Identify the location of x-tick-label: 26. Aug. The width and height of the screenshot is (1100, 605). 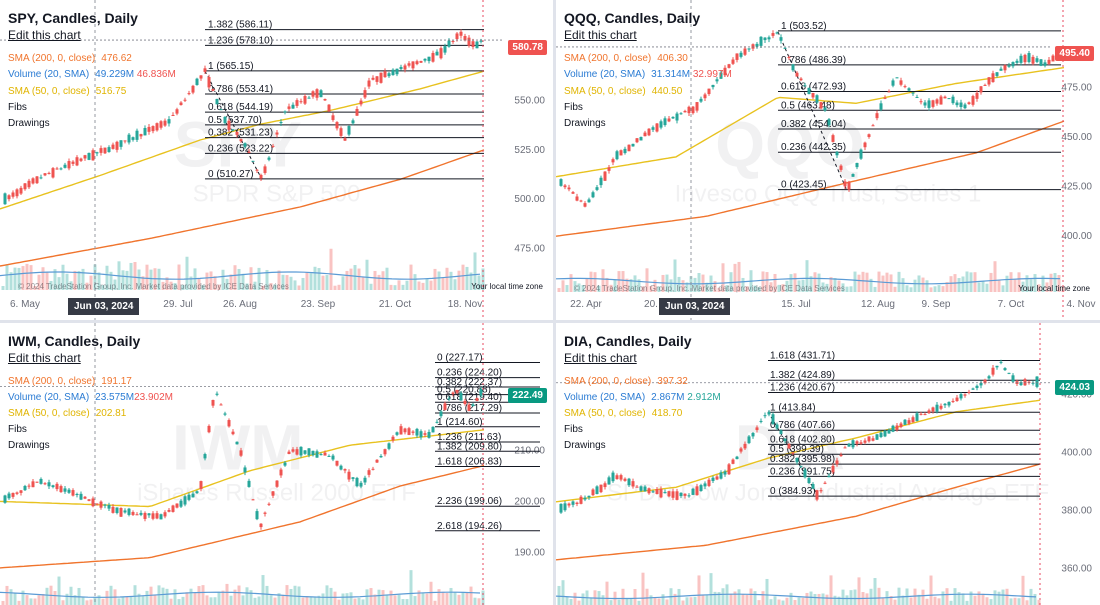
(240, 304).